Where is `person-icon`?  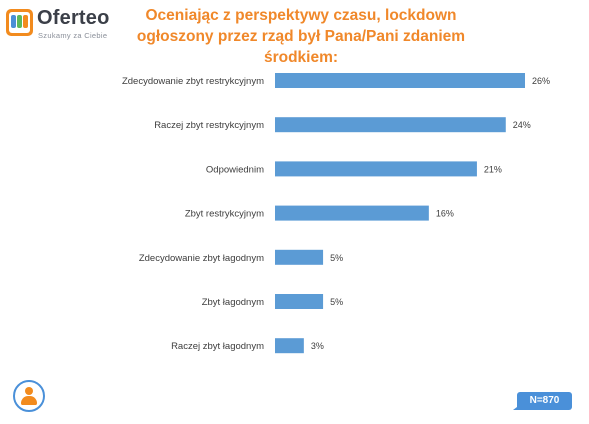 person-icon is located at coordinates (29, 396).